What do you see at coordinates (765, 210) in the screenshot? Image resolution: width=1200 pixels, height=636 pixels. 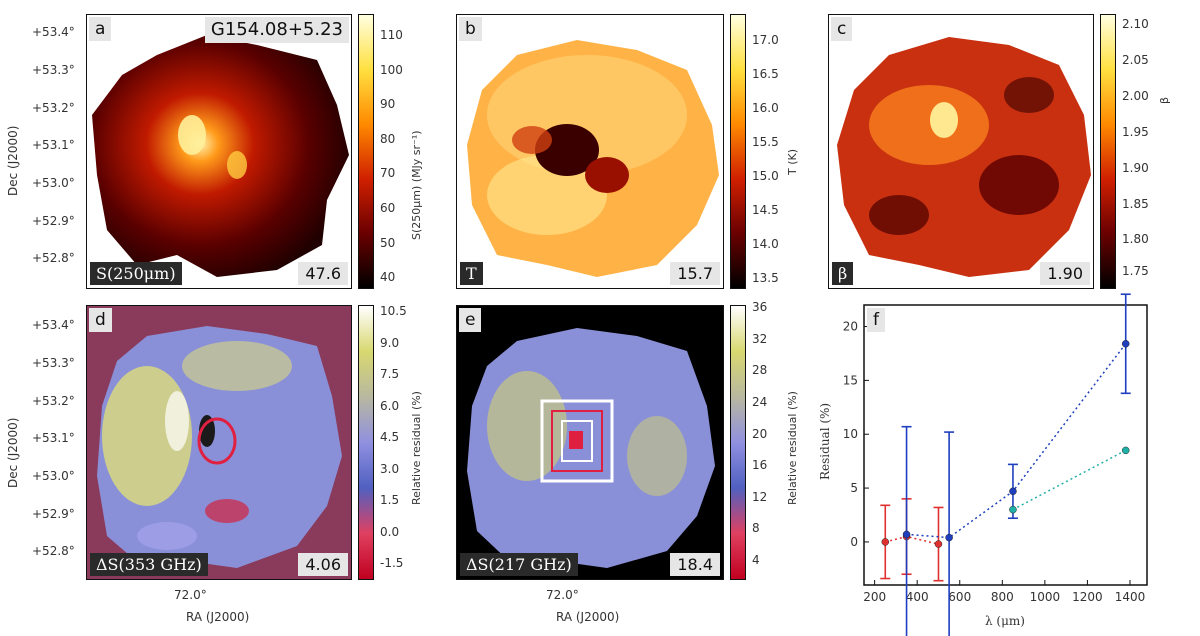 I see `cbar-b-tick: 14.5` at bounding box center [765, 210].